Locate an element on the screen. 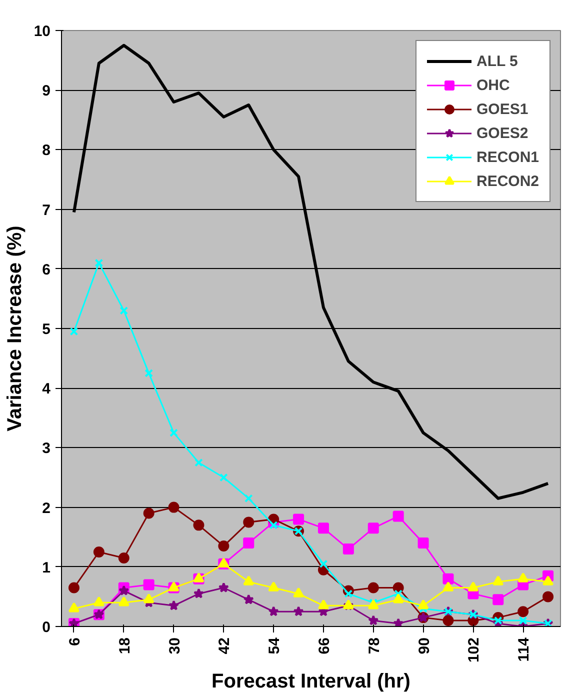  y-tick-label: 1 is located at coordinates (46, 567).